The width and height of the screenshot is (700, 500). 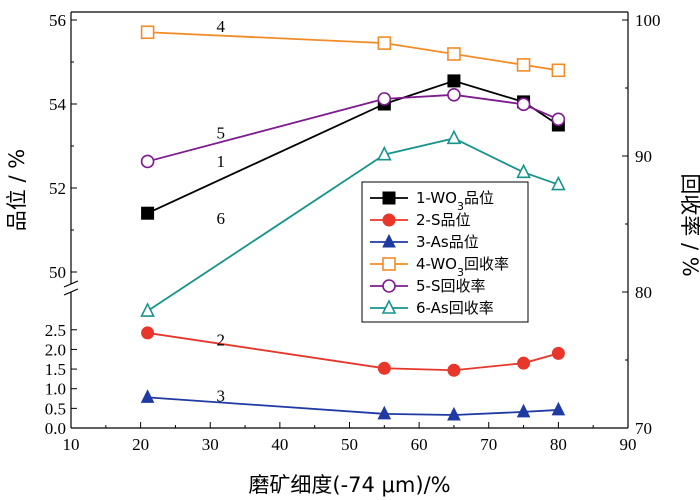 I want to click on x-tick-label: 90, so click(x=628, y=444).